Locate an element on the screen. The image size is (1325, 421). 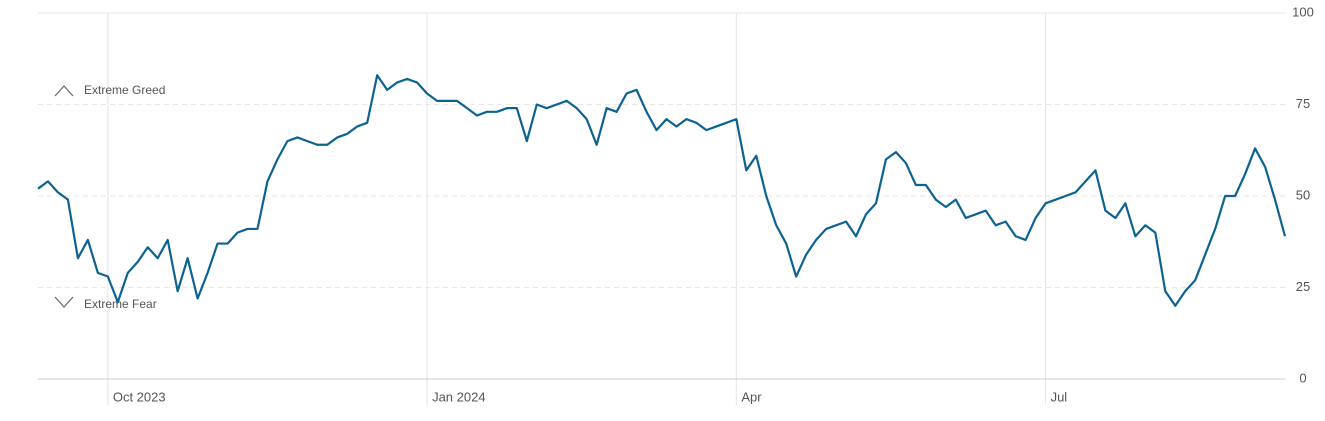
x-tick-label: Oct 2023 is located at coordinates (139, 396).